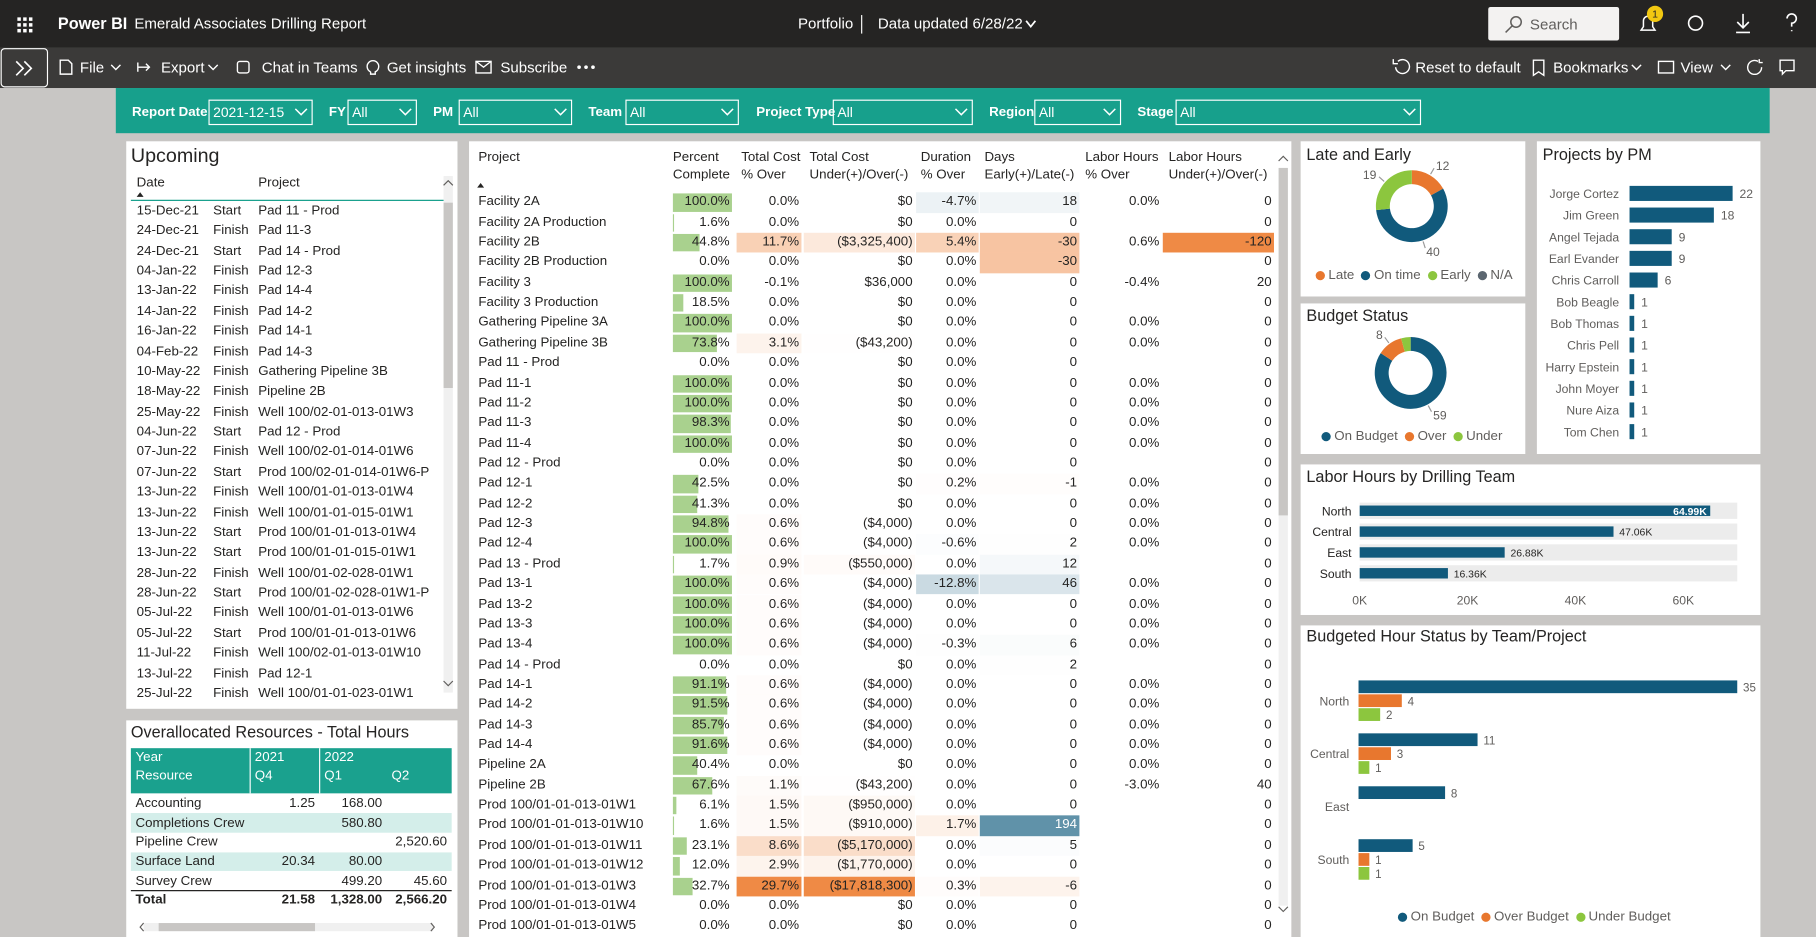 The image size is (1816, 937). What do you see at coordinates (572, 424) in the screenshot?
I see `project-name: Pad 11-3` at bounding box center [572, 424].